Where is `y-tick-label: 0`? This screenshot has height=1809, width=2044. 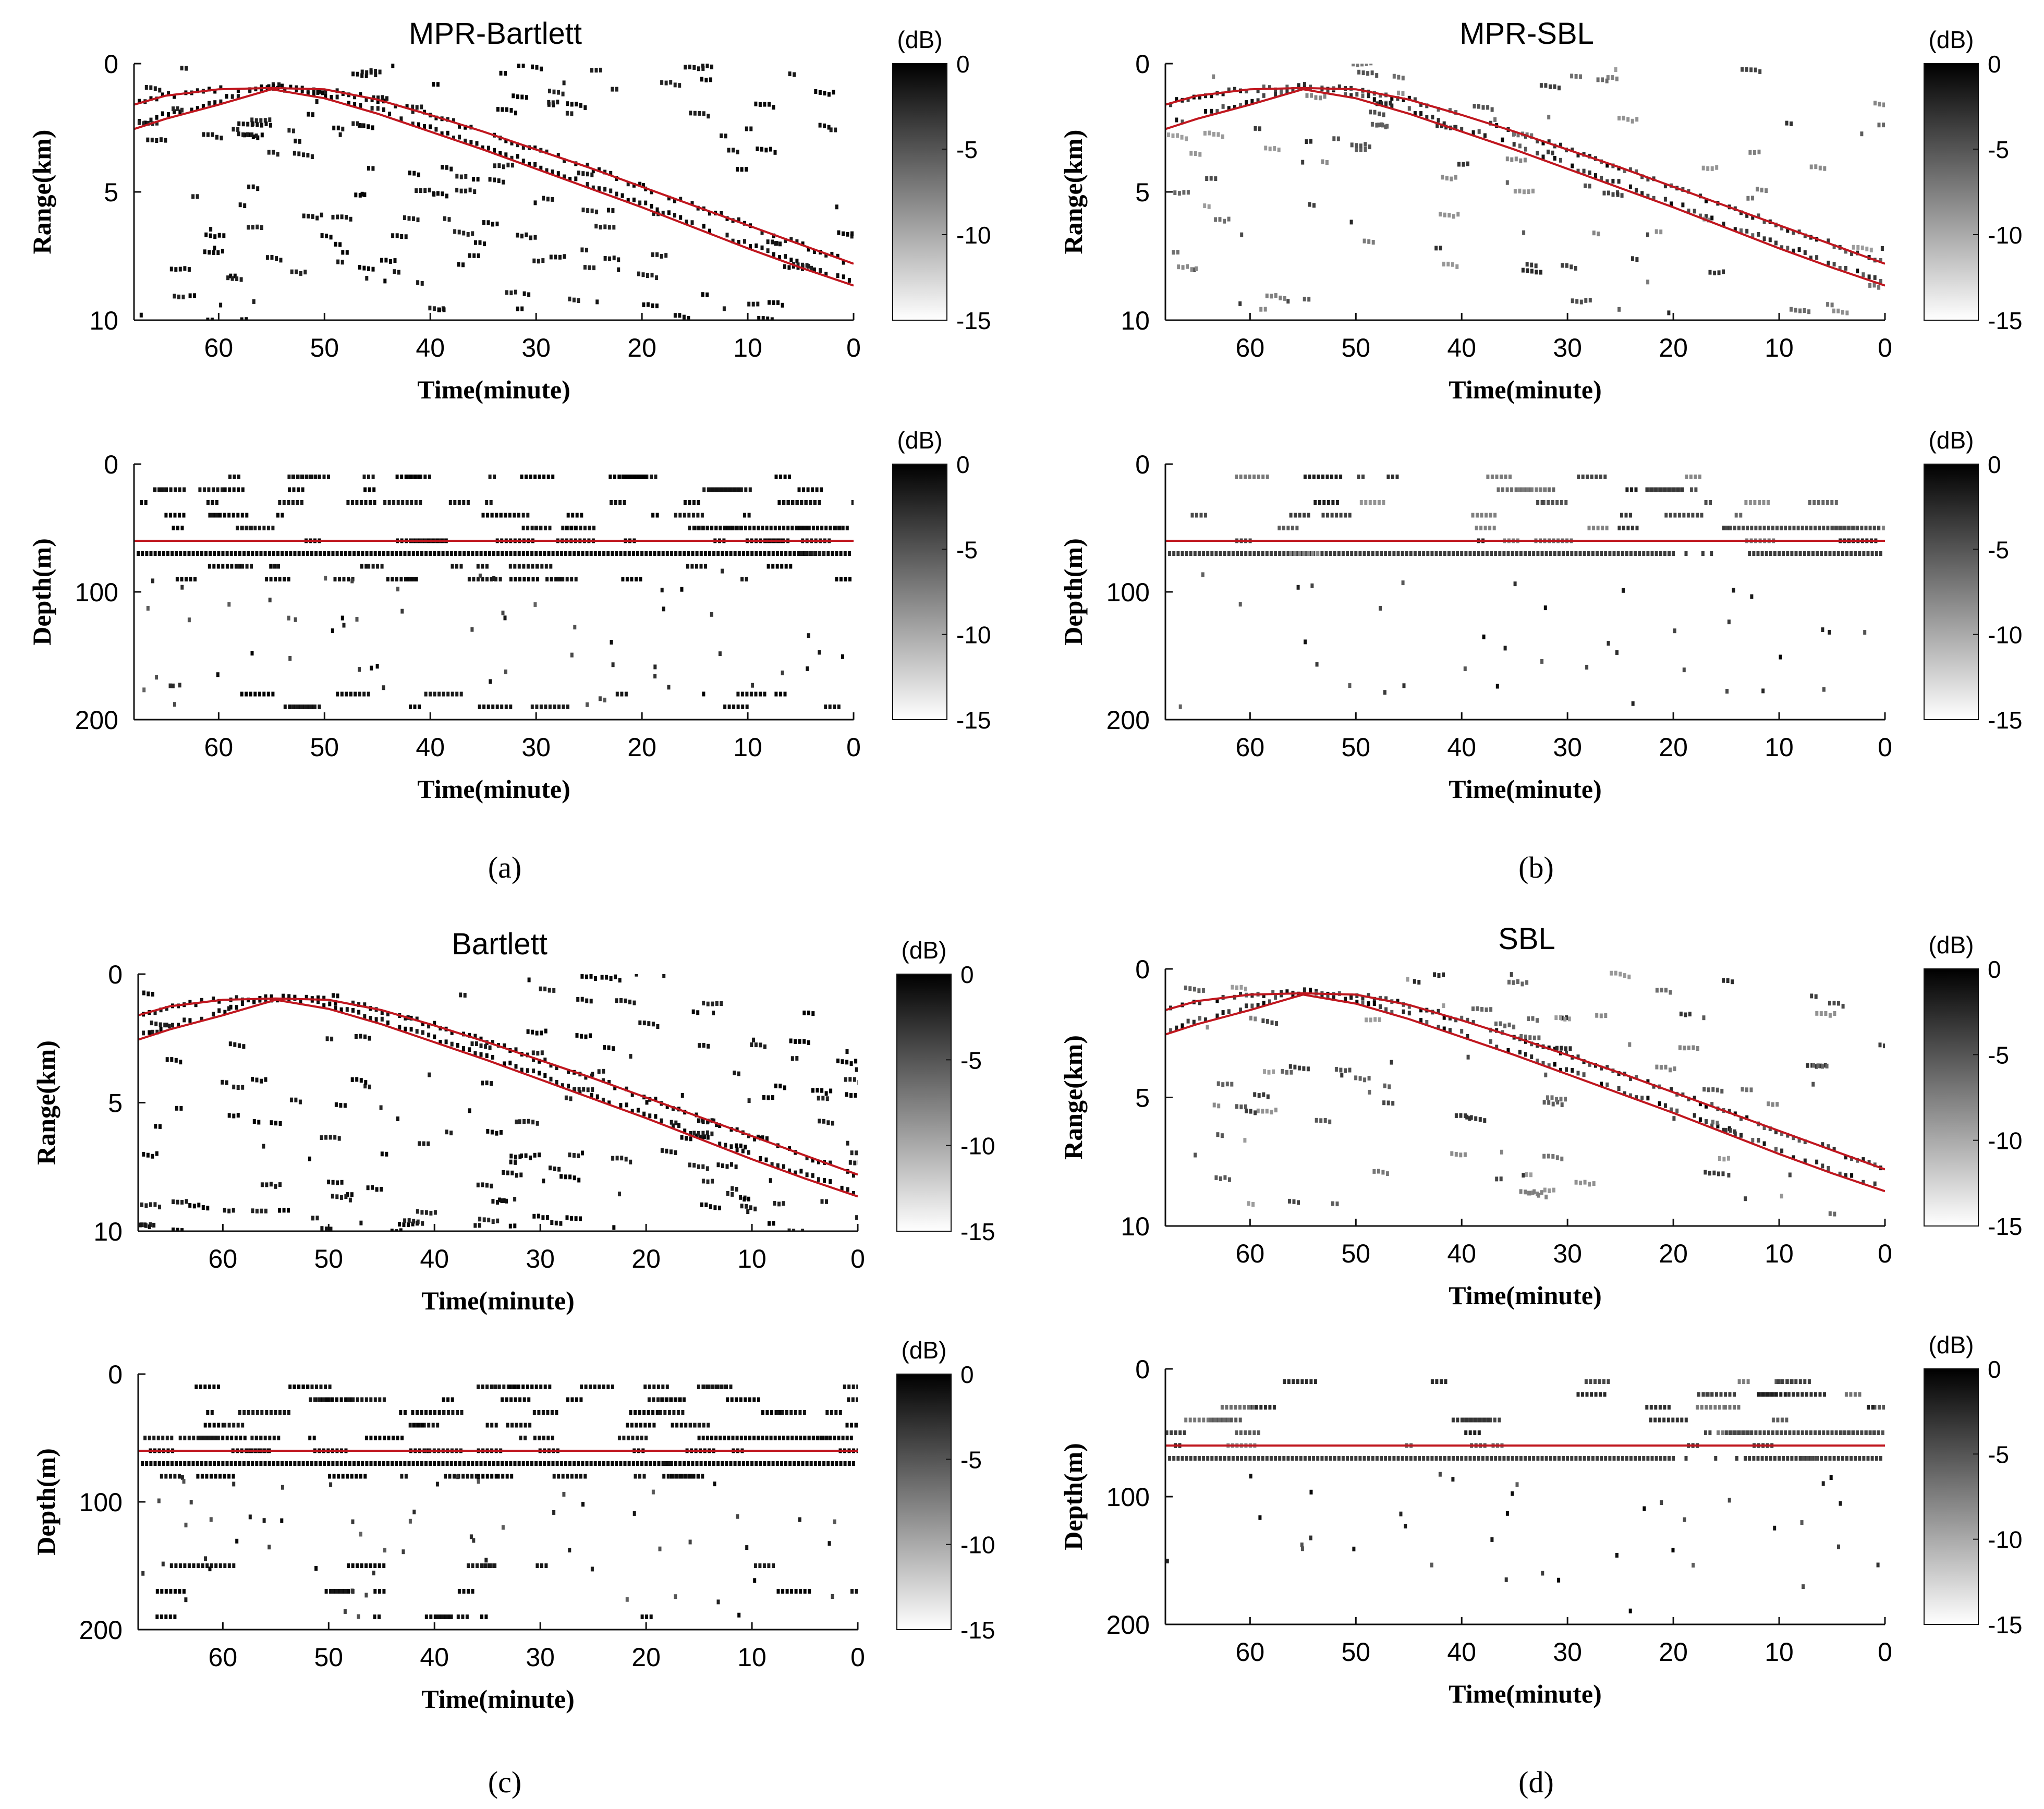
y-tick-label: 0 is located at coordinates (1142, 465).